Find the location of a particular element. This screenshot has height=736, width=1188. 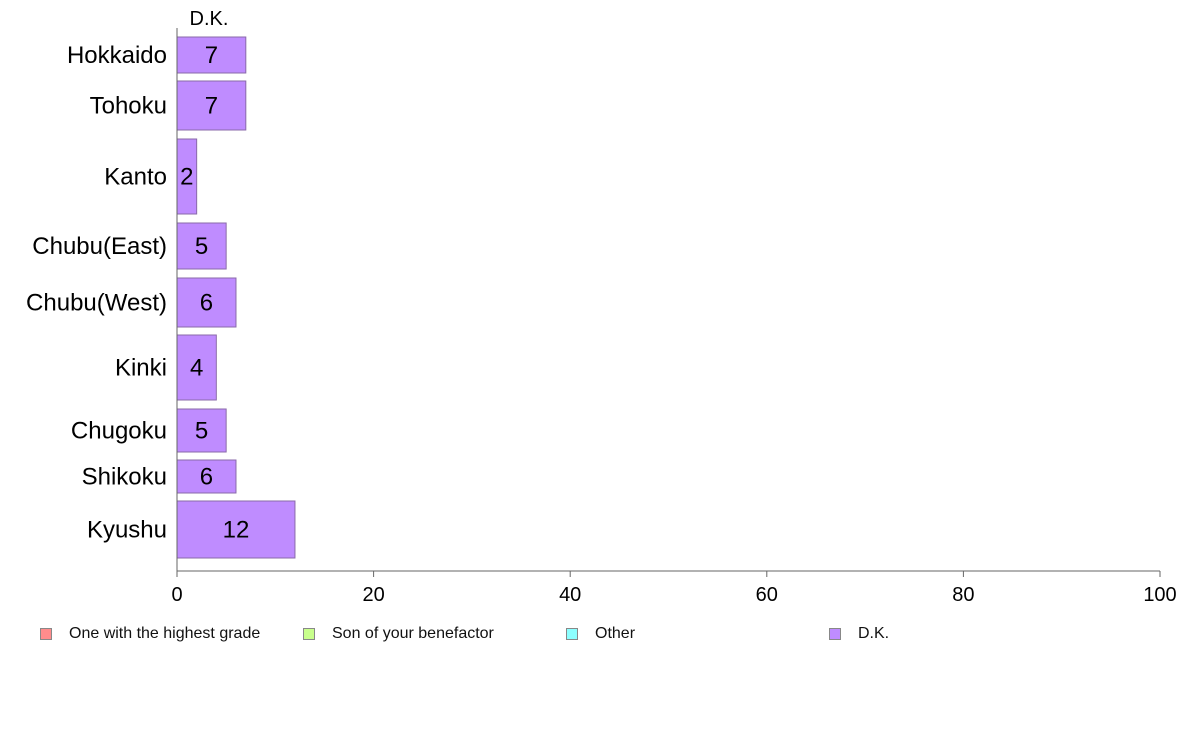

x-tick-label: 20 is located at coordinates (373, 595).